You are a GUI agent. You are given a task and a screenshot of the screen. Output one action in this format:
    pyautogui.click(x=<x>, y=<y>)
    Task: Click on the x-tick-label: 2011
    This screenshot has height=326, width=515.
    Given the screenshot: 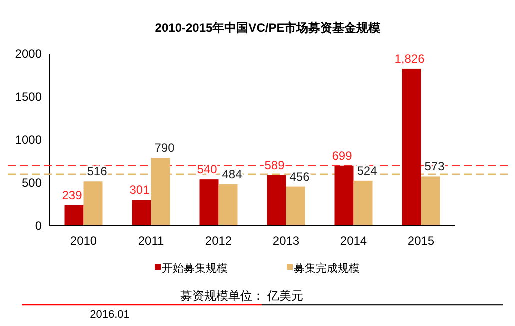 What is the action you would take?
    pyautogui.click(x=151, y=241)
    